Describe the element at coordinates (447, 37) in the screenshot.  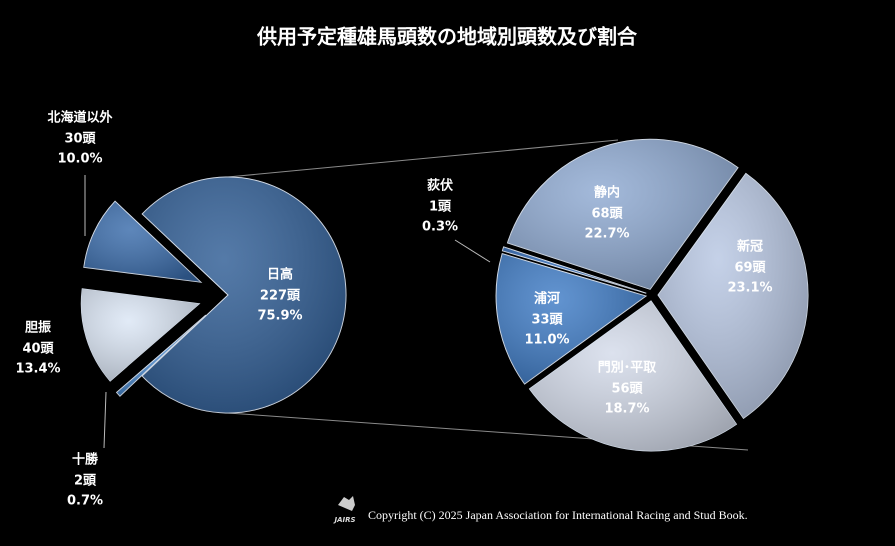
I see `chart-title: 供用予定種雄馬頭数の地域別頭数及び割合` at that location.